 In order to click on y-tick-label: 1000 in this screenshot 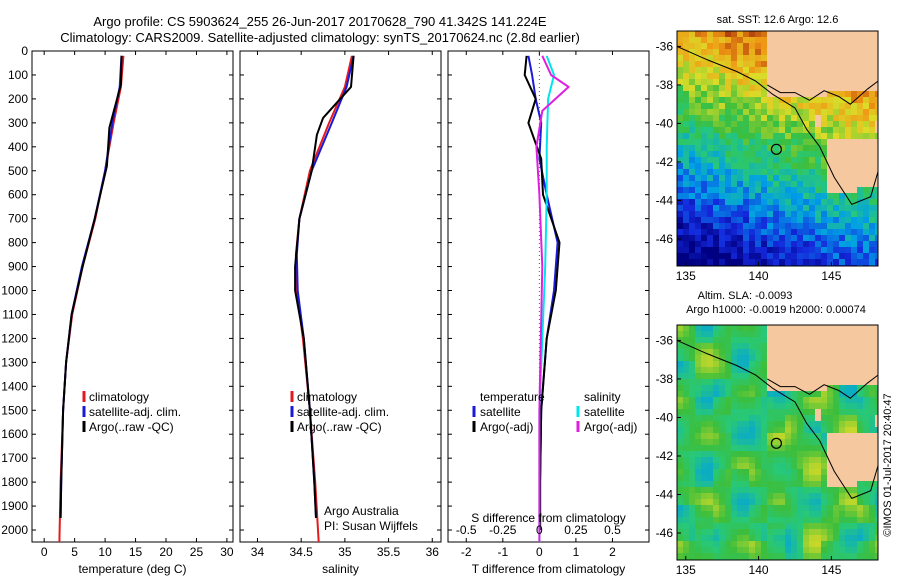, I will do `click(14, 291)`.